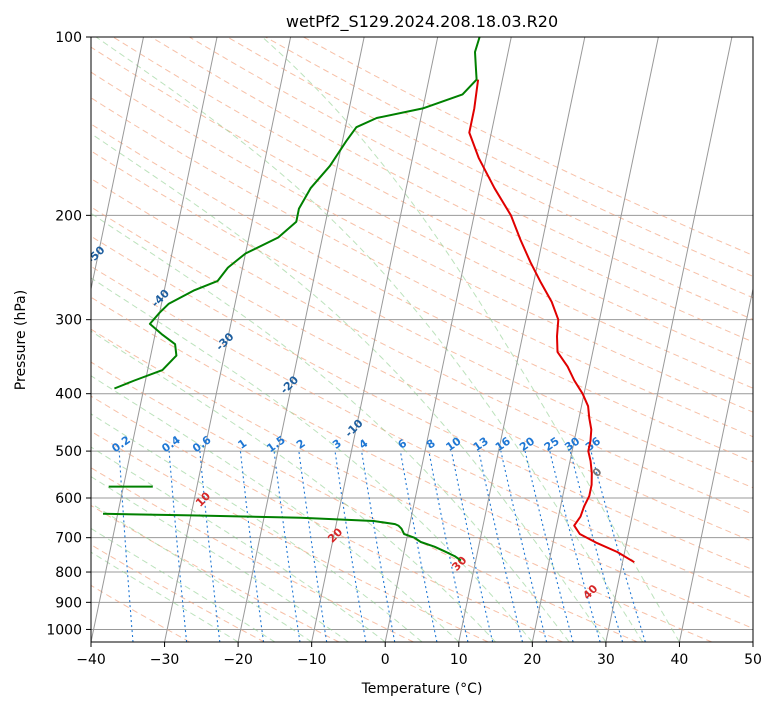 This screenshot has width=775, height=708. What do you see at coordinates (680, 660) in the screenshot?
I see `x-tick-label: 40` at bounding box center [680, 660].